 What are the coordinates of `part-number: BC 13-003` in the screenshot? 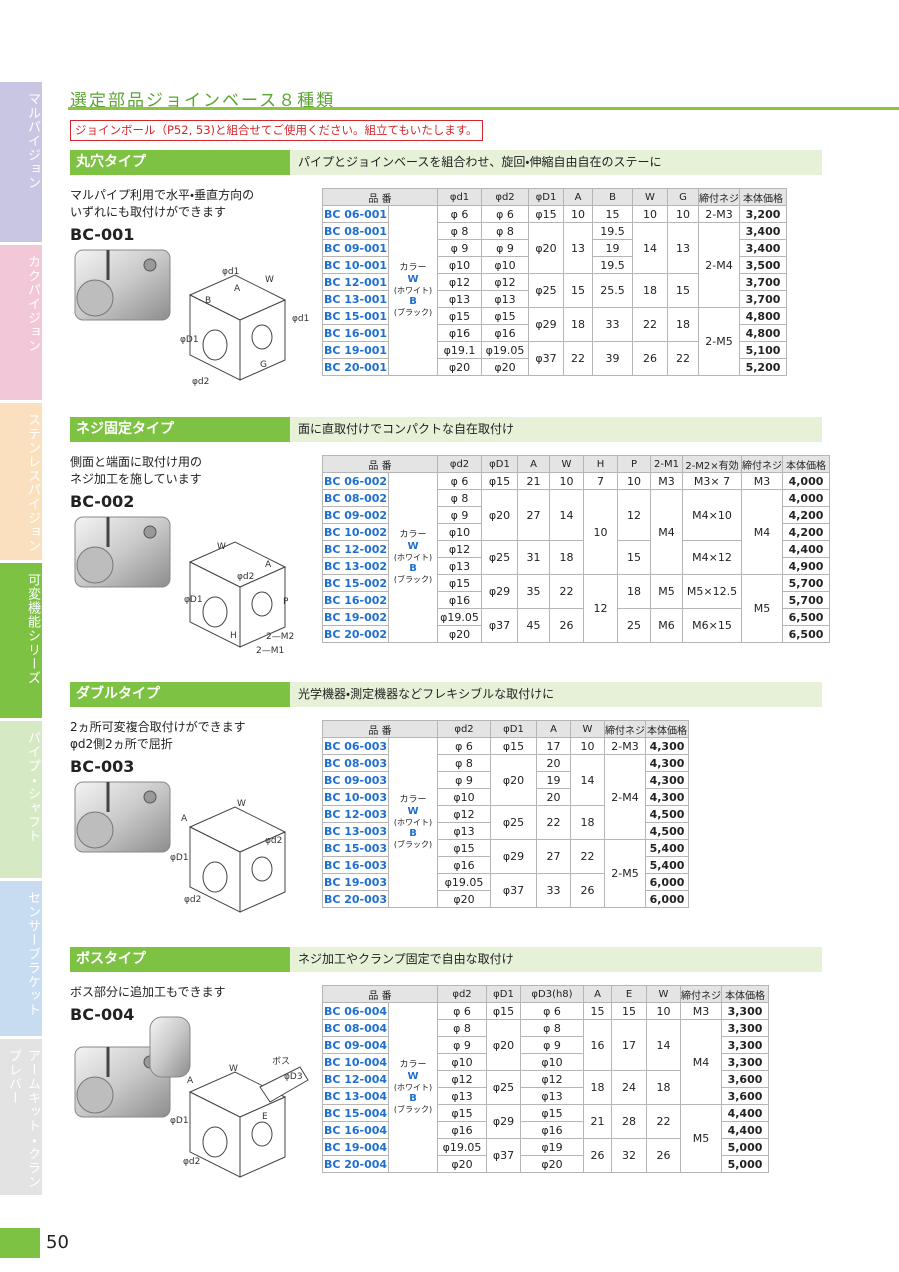 It's located at (355, 831).